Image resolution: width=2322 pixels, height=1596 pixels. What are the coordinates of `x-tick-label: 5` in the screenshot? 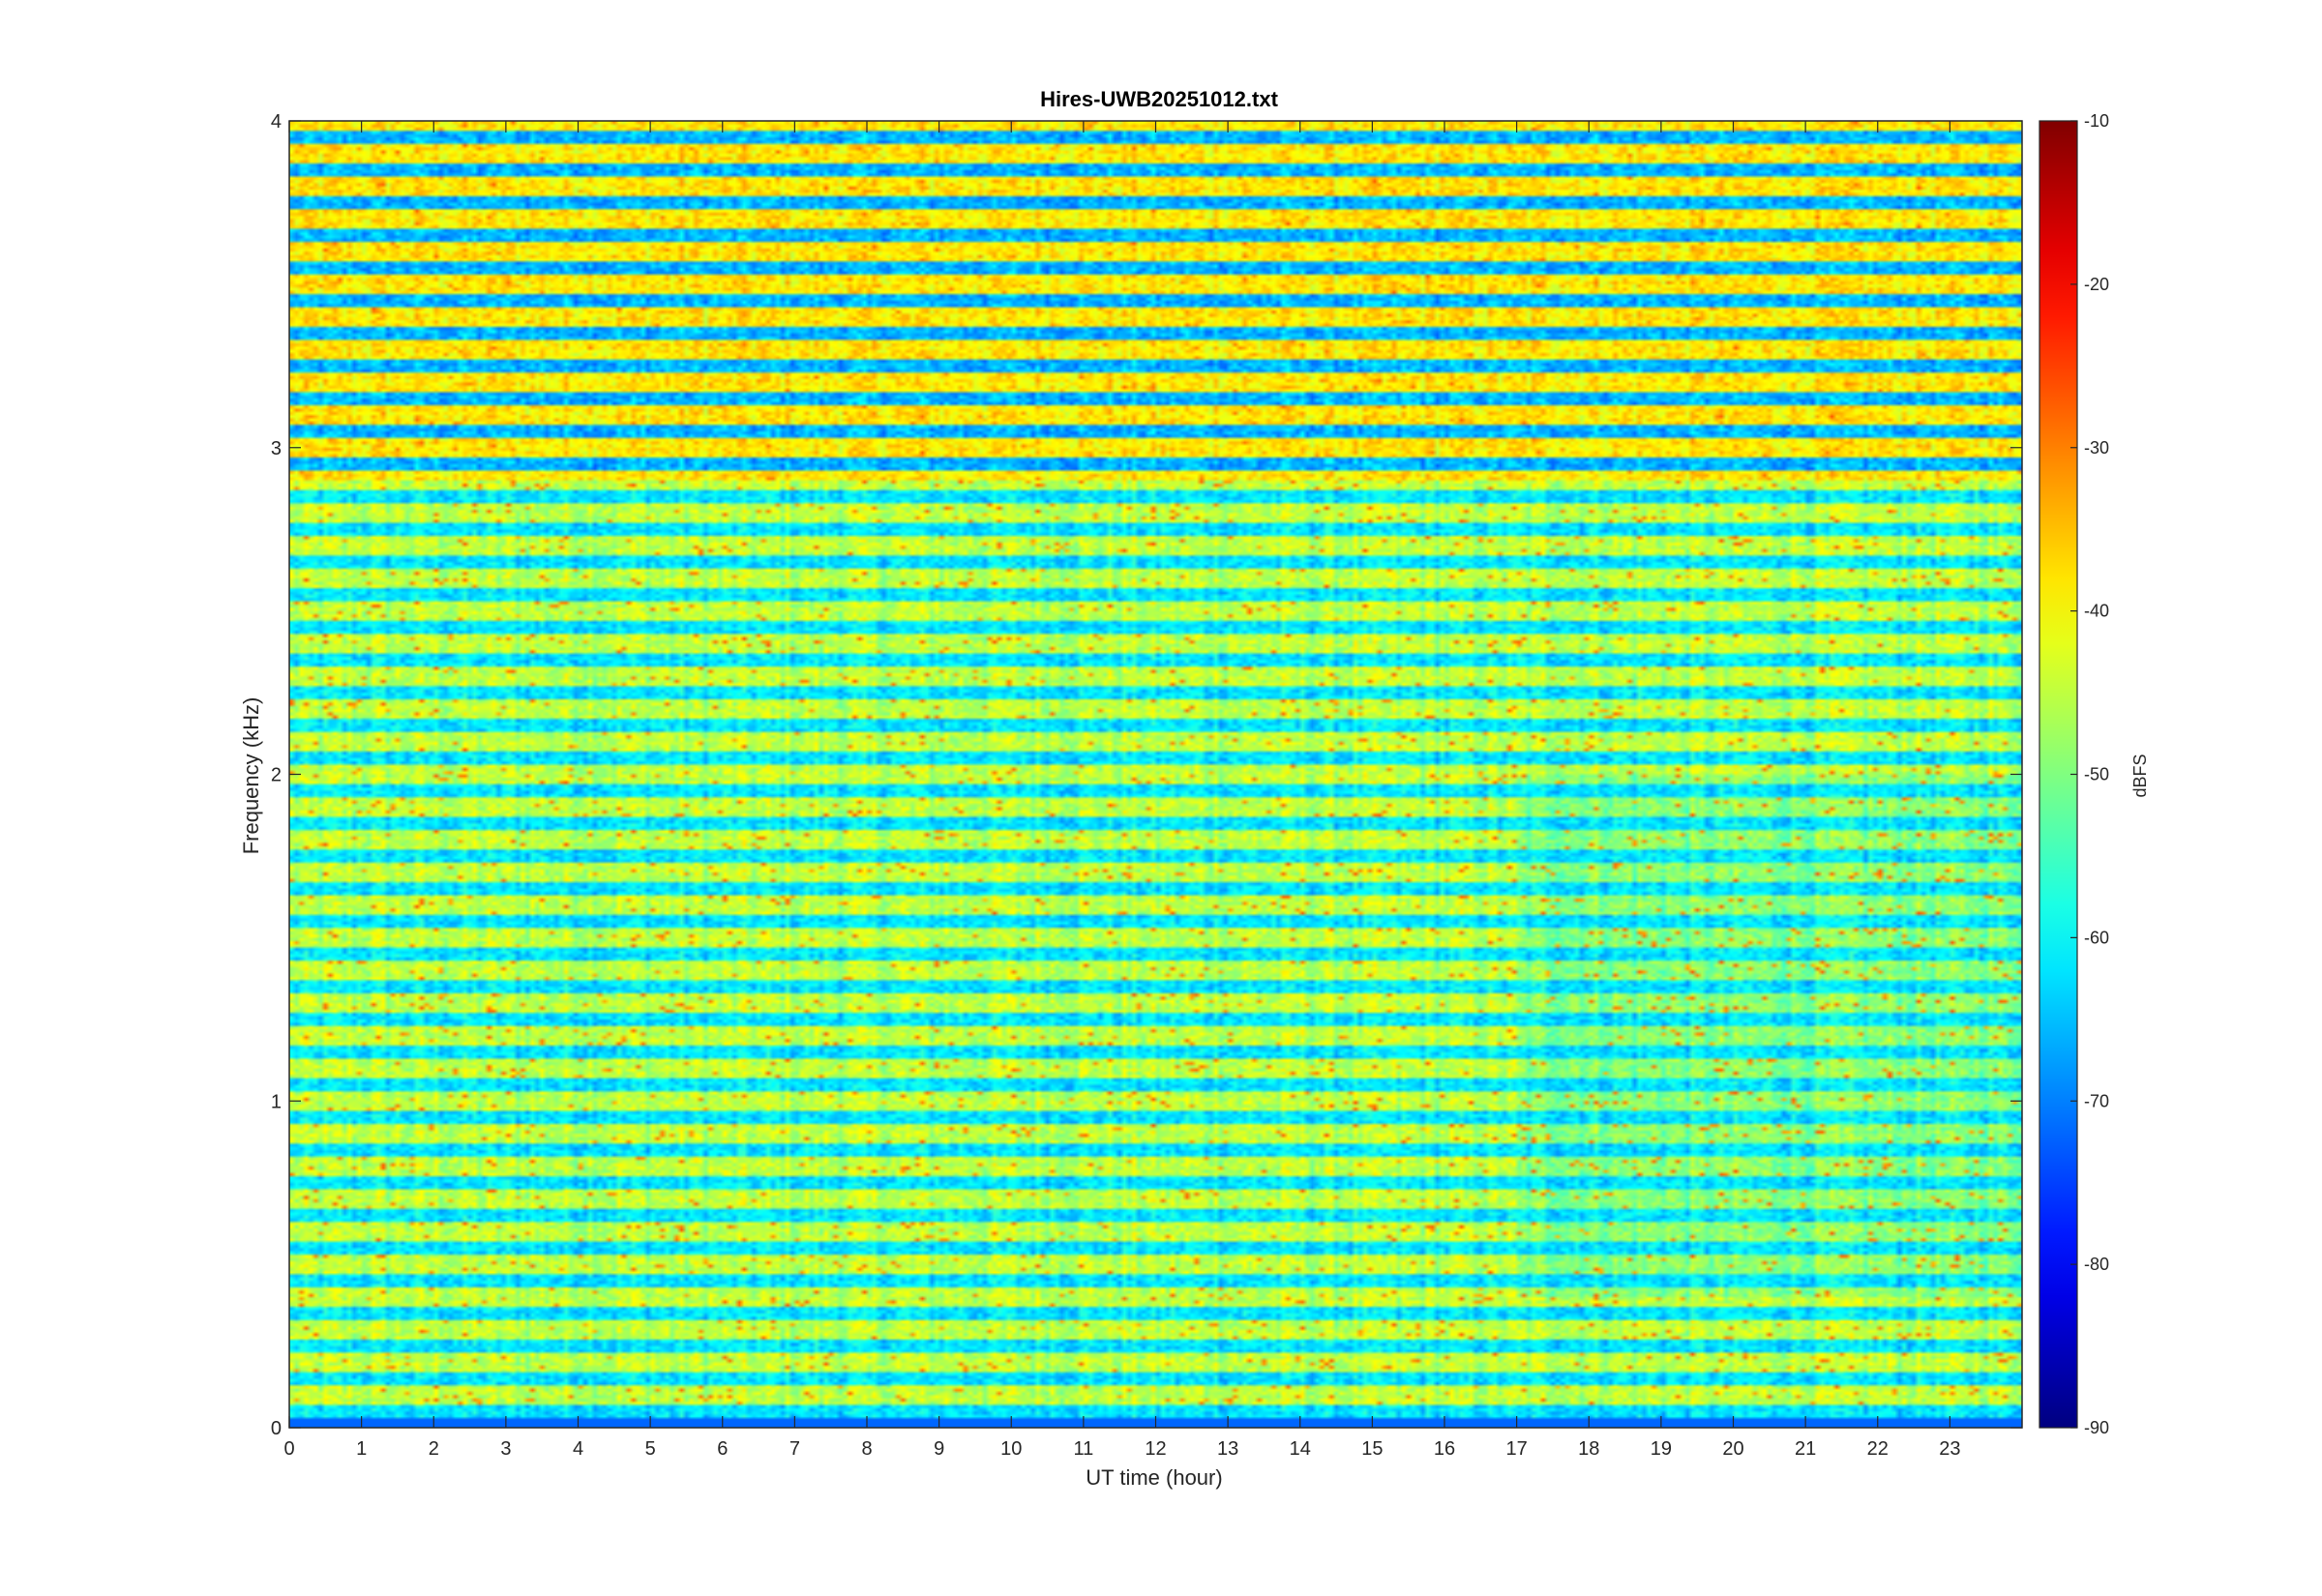 It's located at (650, 1449).